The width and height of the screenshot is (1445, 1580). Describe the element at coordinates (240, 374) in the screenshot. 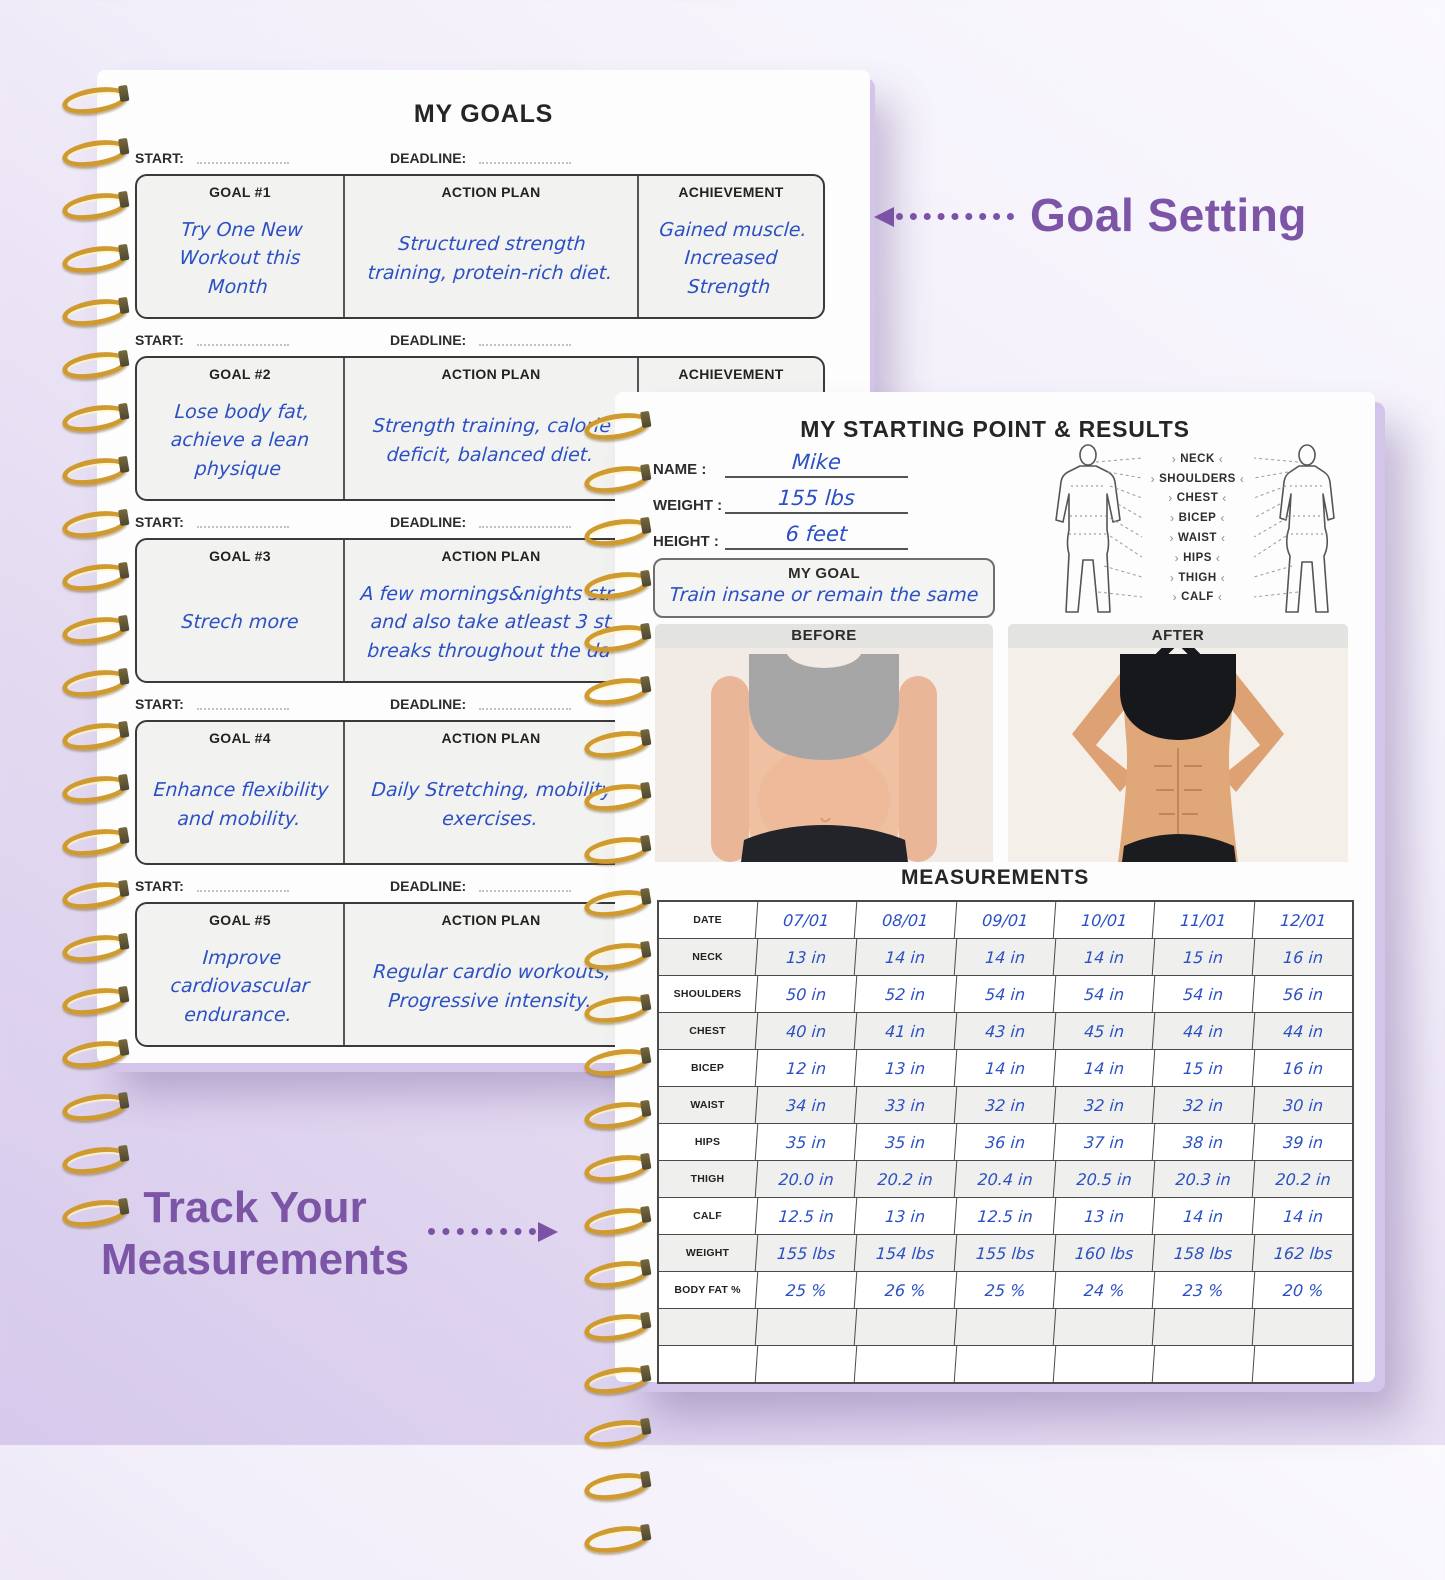

I see `goal-number-header: GOAL #2` at that location.